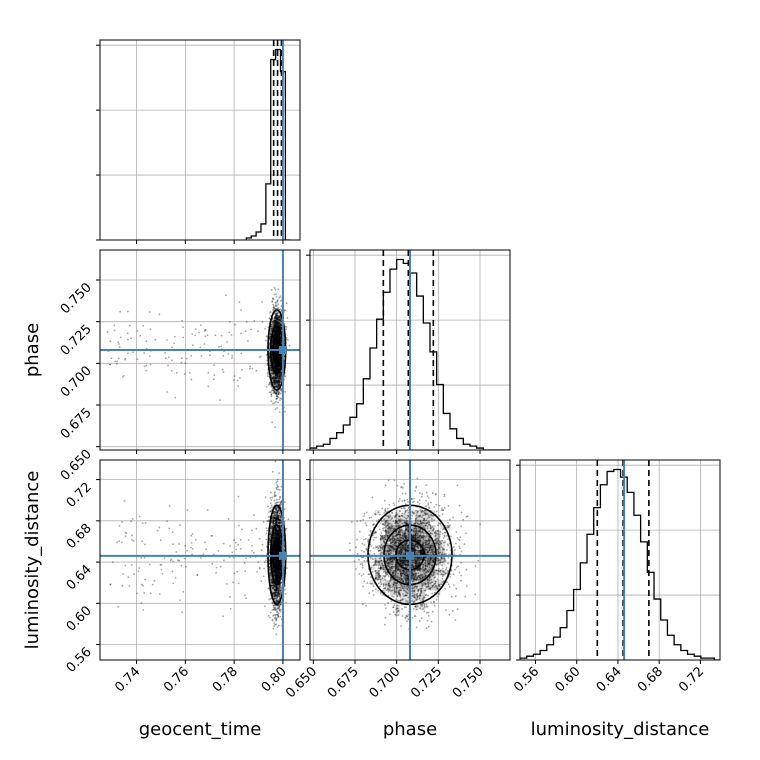  Describe the element at coordinates (268, 140) in the screenshot. I see `hist-geocent_time` at that location.